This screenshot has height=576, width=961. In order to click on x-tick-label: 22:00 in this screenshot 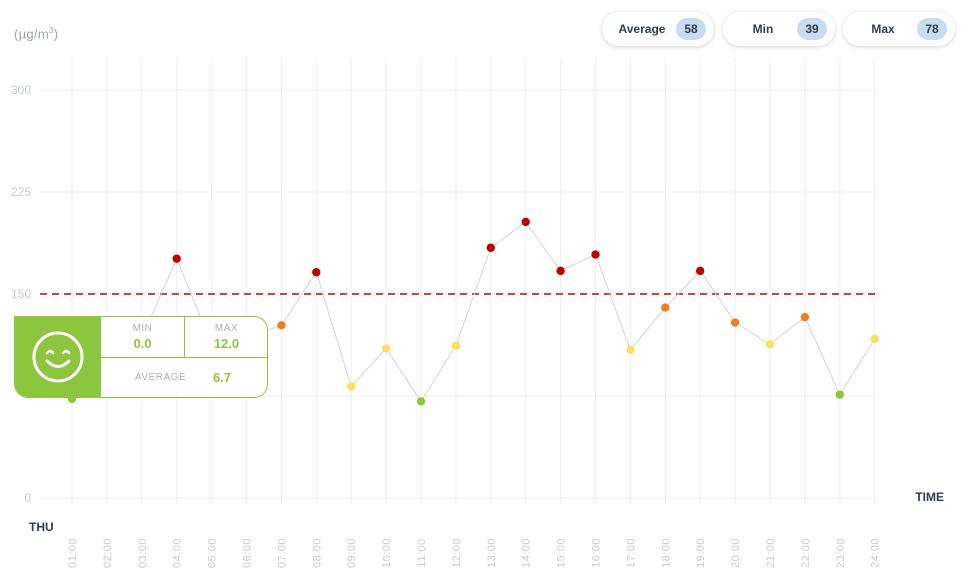, I will do `click(806, 553)`.